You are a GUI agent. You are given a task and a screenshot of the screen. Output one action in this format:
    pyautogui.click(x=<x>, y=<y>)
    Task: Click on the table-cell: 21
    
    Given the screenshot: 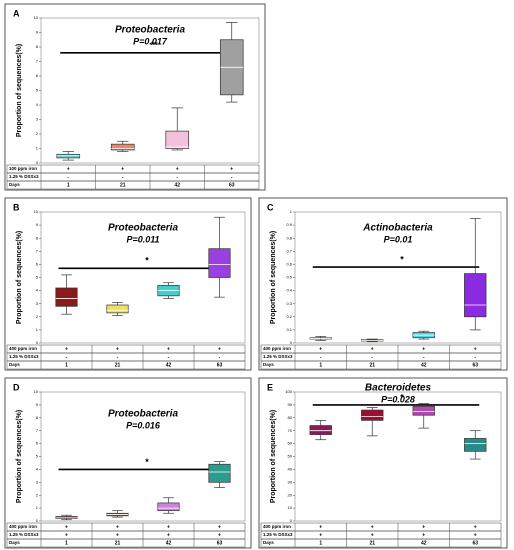 What is the action you would take?
    pyautogui.click(x=118, y=543)
    